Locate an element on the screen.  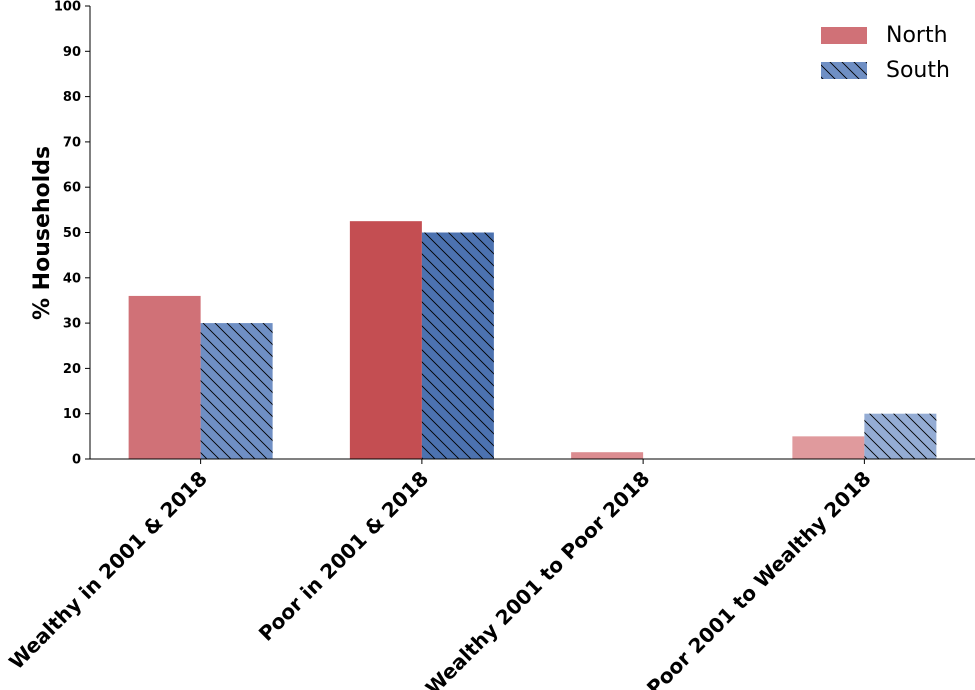
y-tick-label: 80 is located at coordinates (72, 97).